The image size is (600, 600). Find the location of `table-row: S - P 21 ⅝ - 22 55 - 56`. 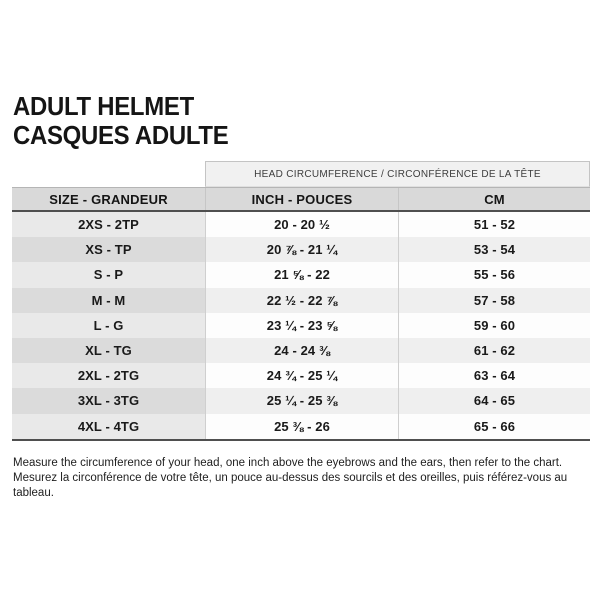

table-row: S - P 21 ⅝ - 22 55 - 56 is located at coordinates (301, 275).